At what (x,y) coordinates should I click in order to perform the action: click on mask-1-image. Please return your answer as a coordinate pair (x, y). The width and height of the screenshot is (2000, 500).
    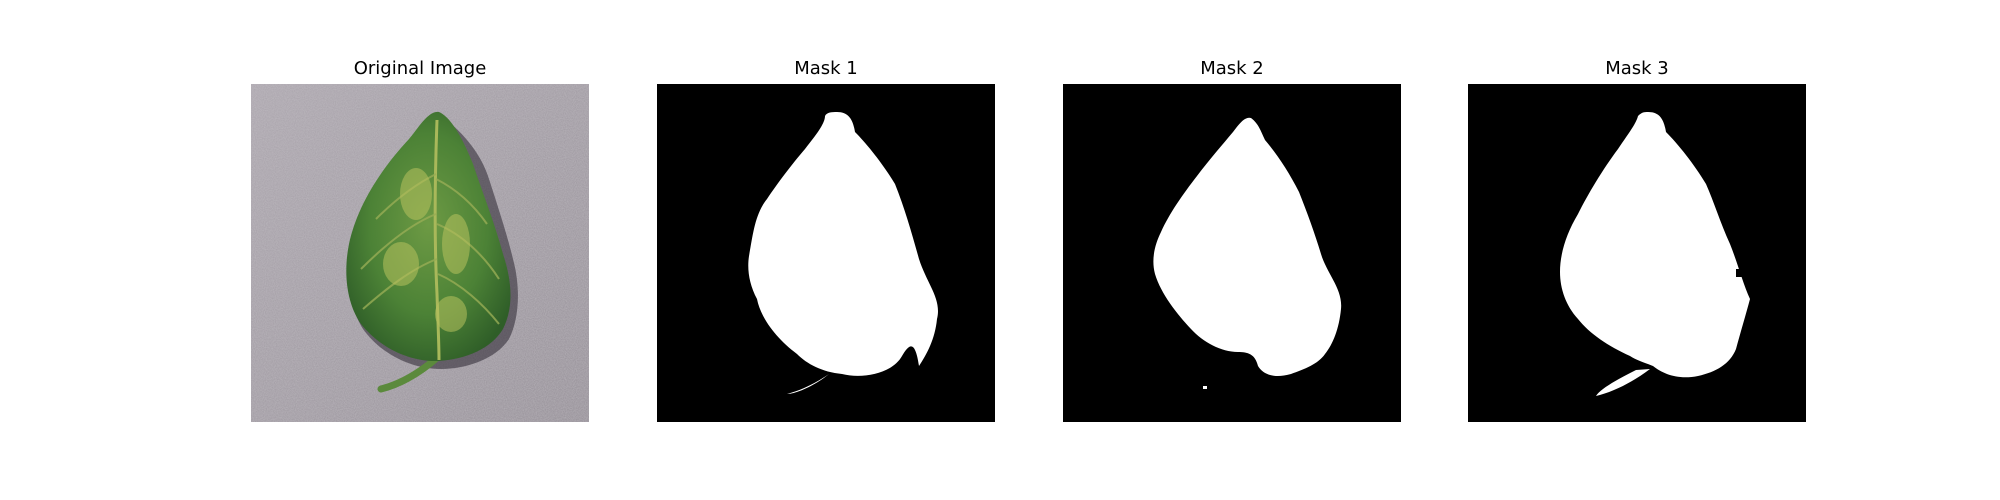
    Looking at the image, I should click on (826, 253).